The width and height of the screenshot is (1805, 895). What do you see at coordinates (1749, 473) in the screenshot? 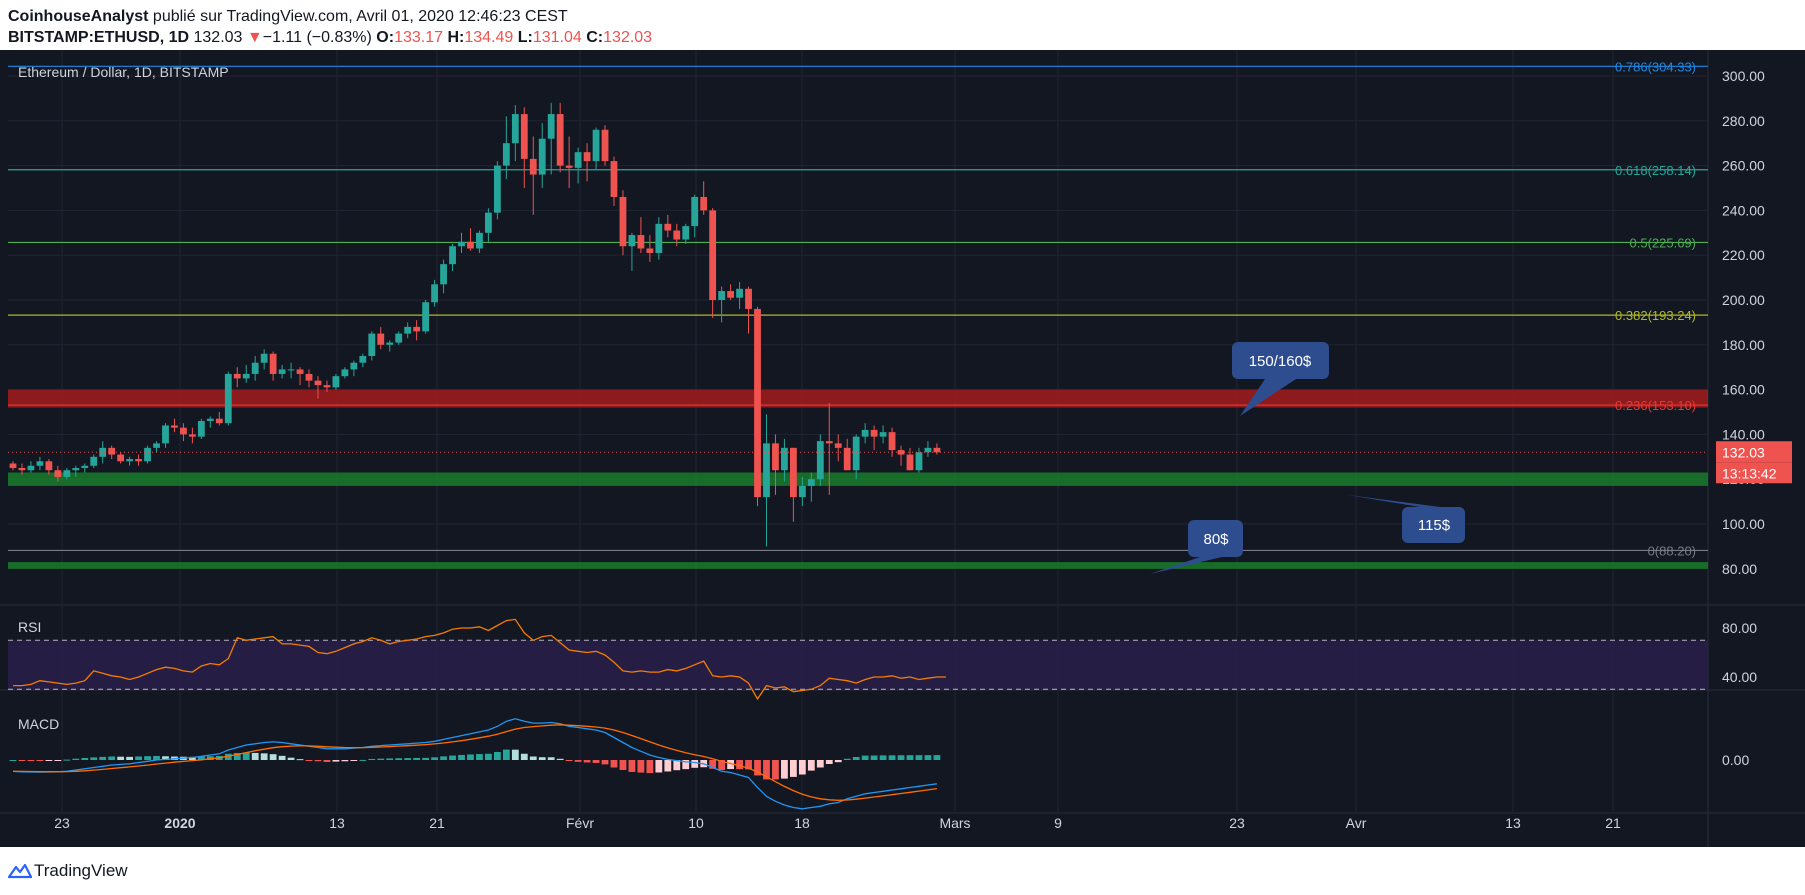
I see `countdown-tag-text: 13:13:42` at bounding box center [1749, 473].